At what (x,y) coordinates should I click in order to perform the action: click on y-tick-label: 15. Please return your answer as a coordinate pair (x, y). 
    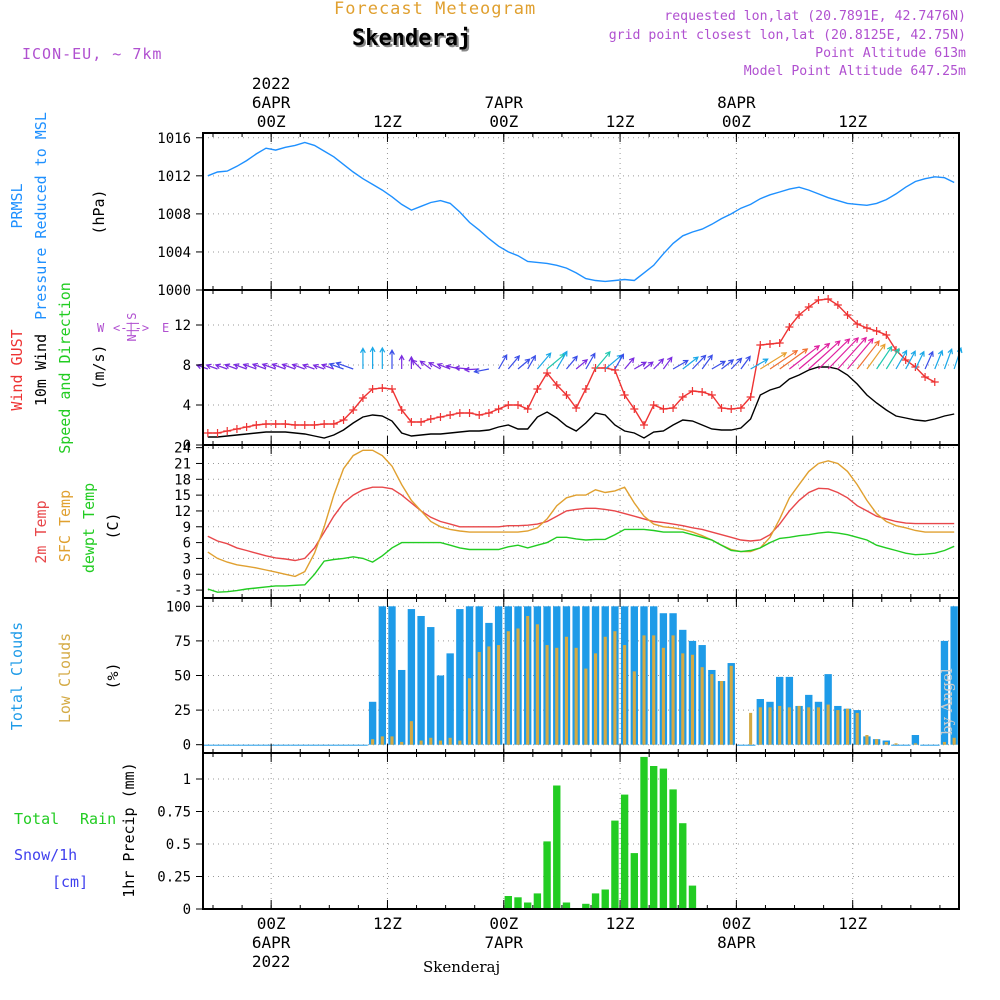
    Looking at the image, I should click on (182, 496).